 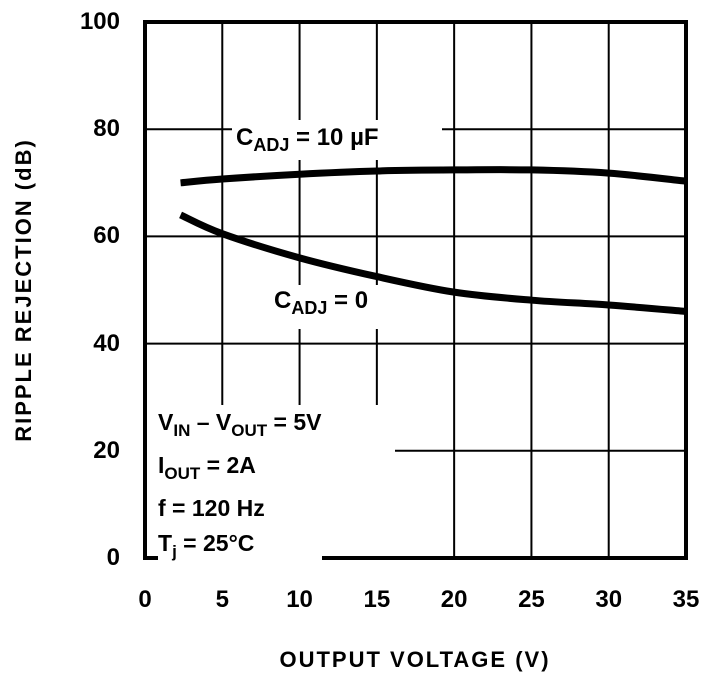 I want to click on y-tick-label: 100, so click(x=99, y=21).